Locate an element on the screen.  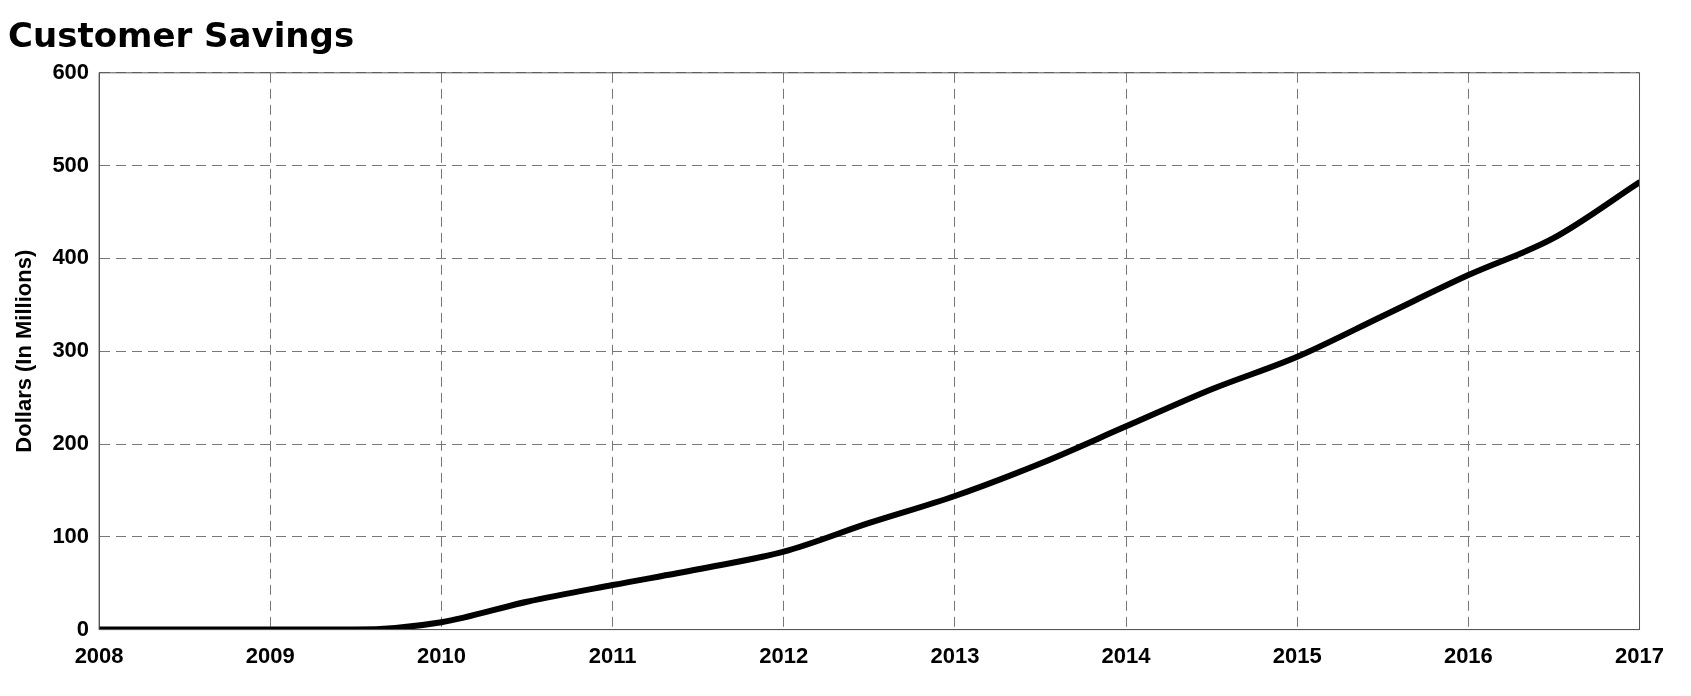
x-tick-label: 2010 is located at coordinates (441, 655).